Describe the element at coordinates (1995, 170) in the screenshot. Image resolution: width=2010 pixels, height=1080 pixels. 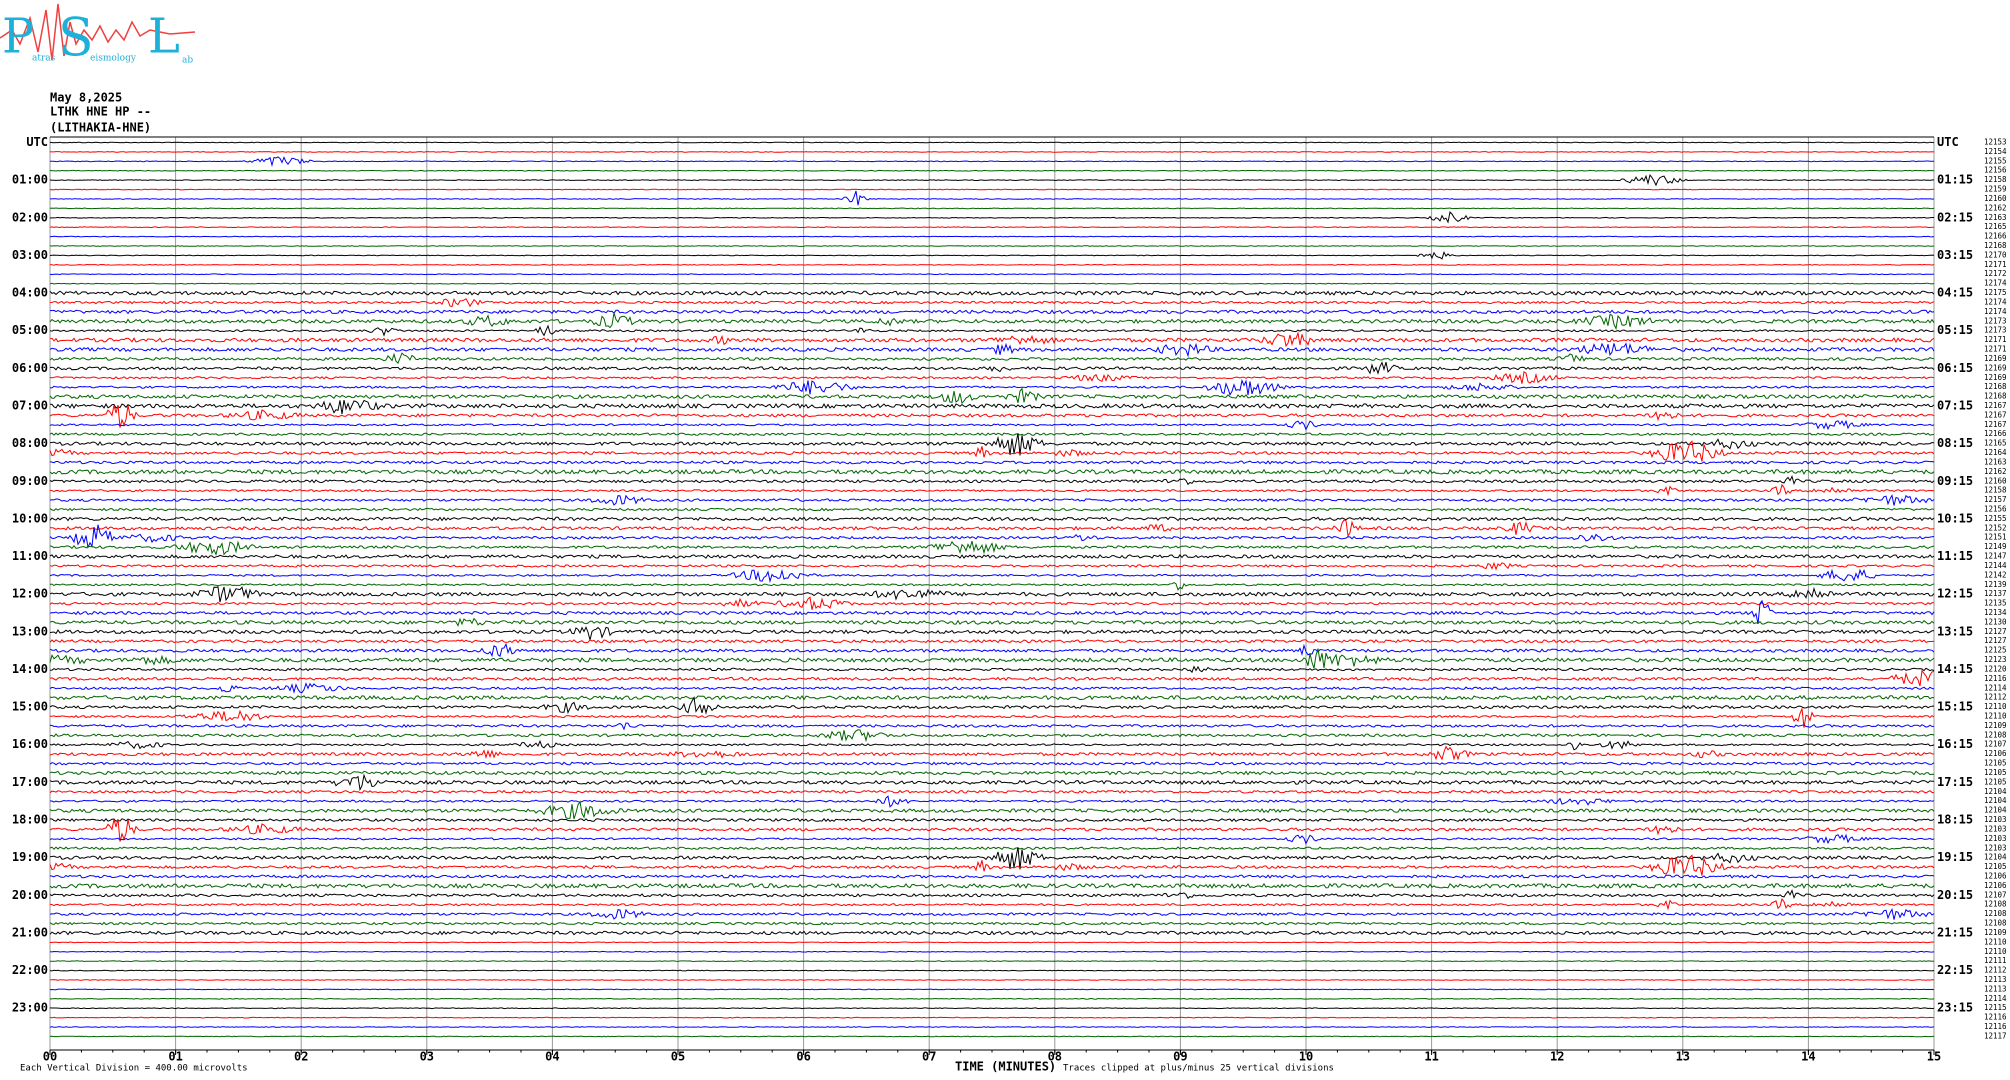
I see `trace-count: 12156` at that location.